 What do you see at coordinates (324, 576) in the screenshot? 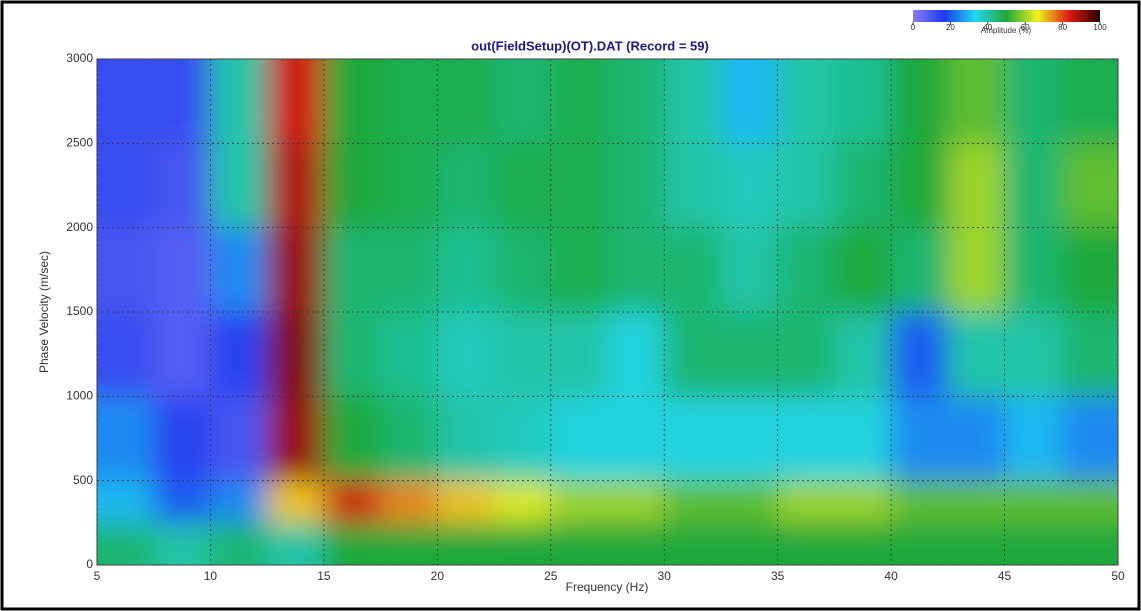
I see `x-tick-label: 15` at bounding box center [324, 576].